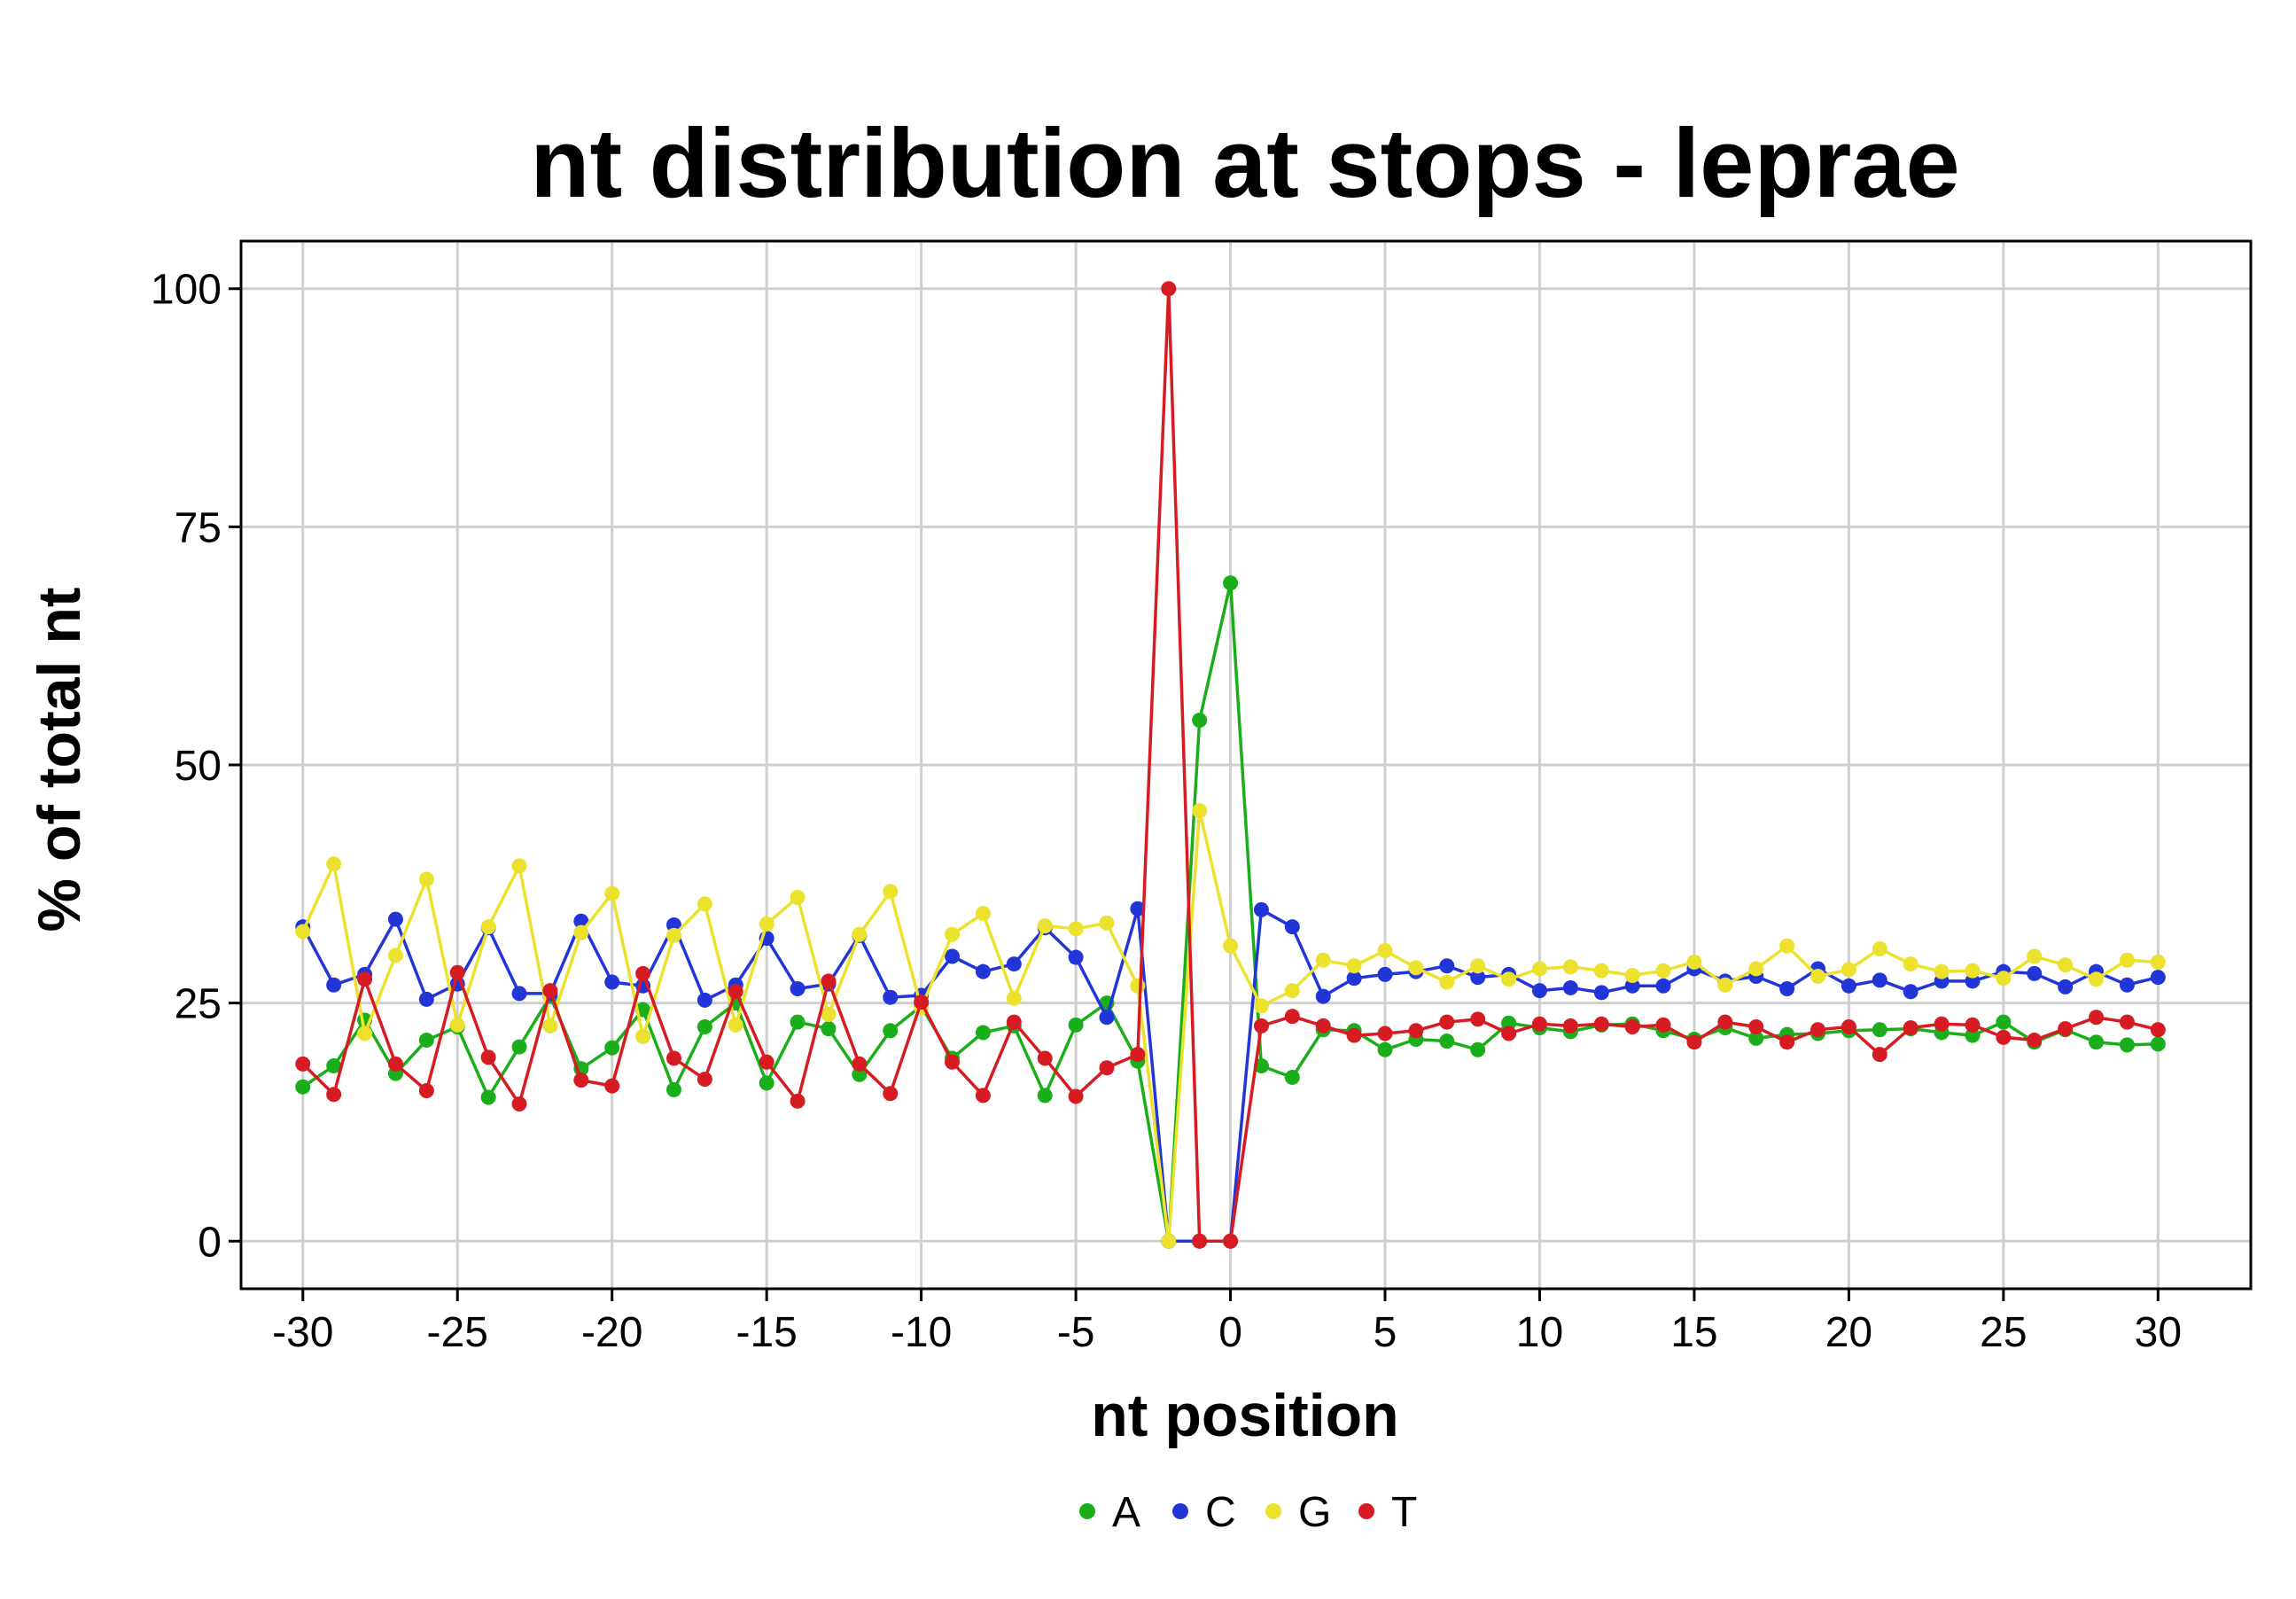 The height and width of the screenshot is (1599, 2296). I want to click on x-tick-label: -20, so click(611, 1332).